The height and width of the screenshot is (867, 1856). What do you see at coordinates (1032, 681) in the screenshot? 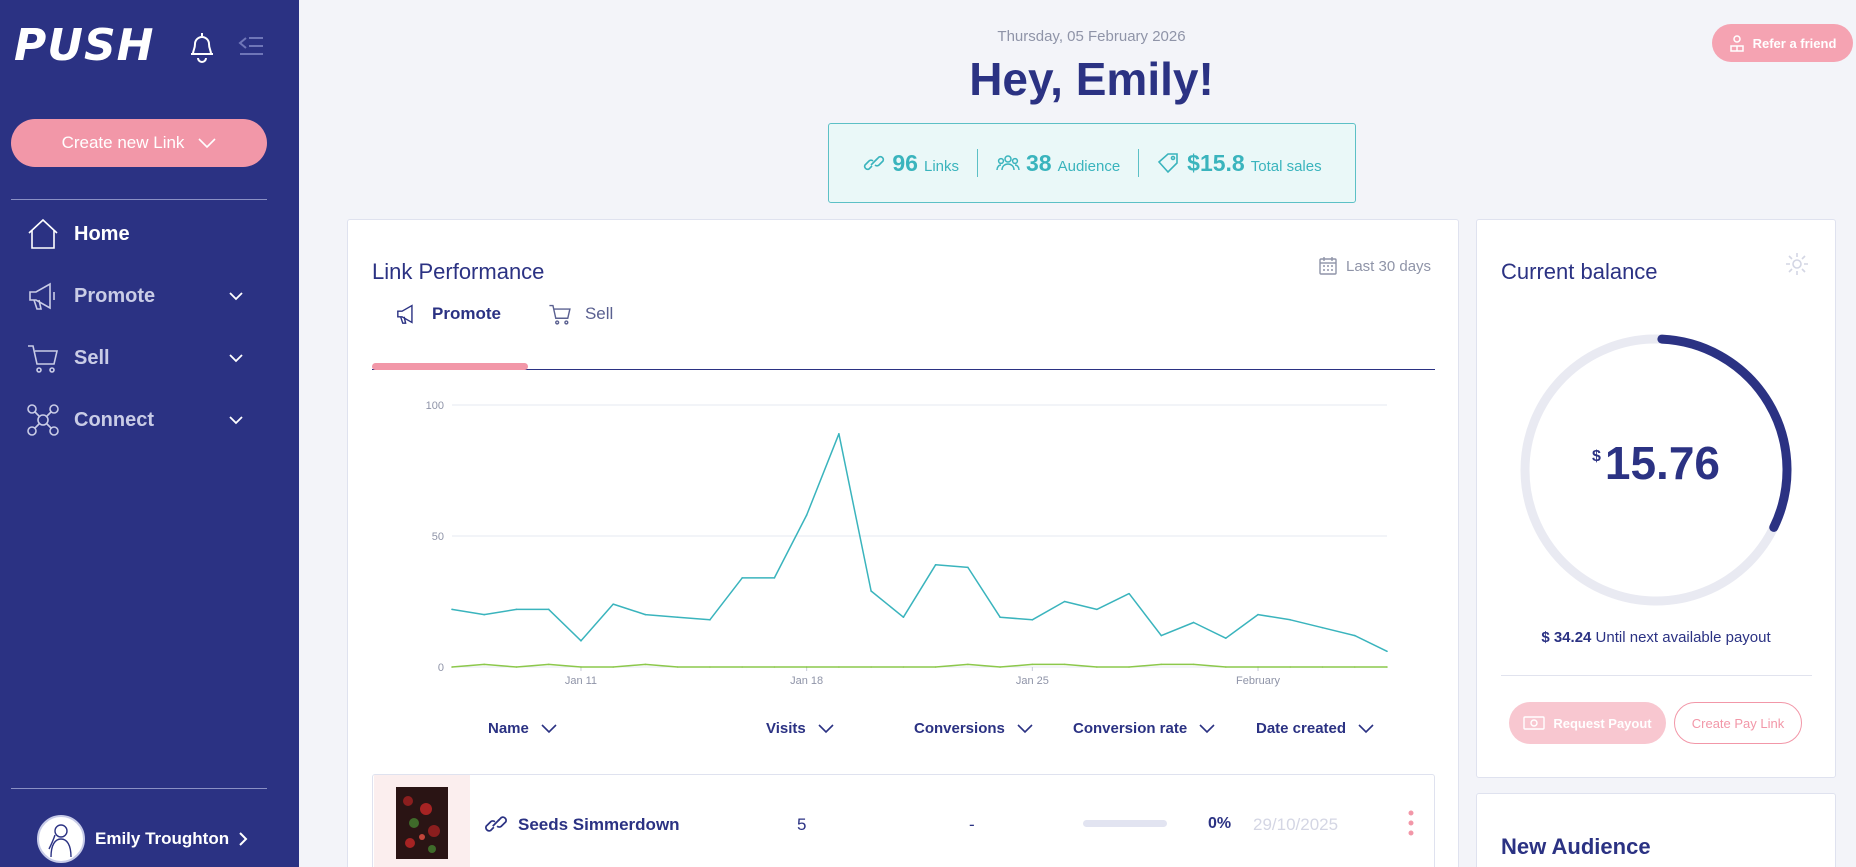
I see `x-tick-label: Jan 25` at bounding box center [1032, 681].